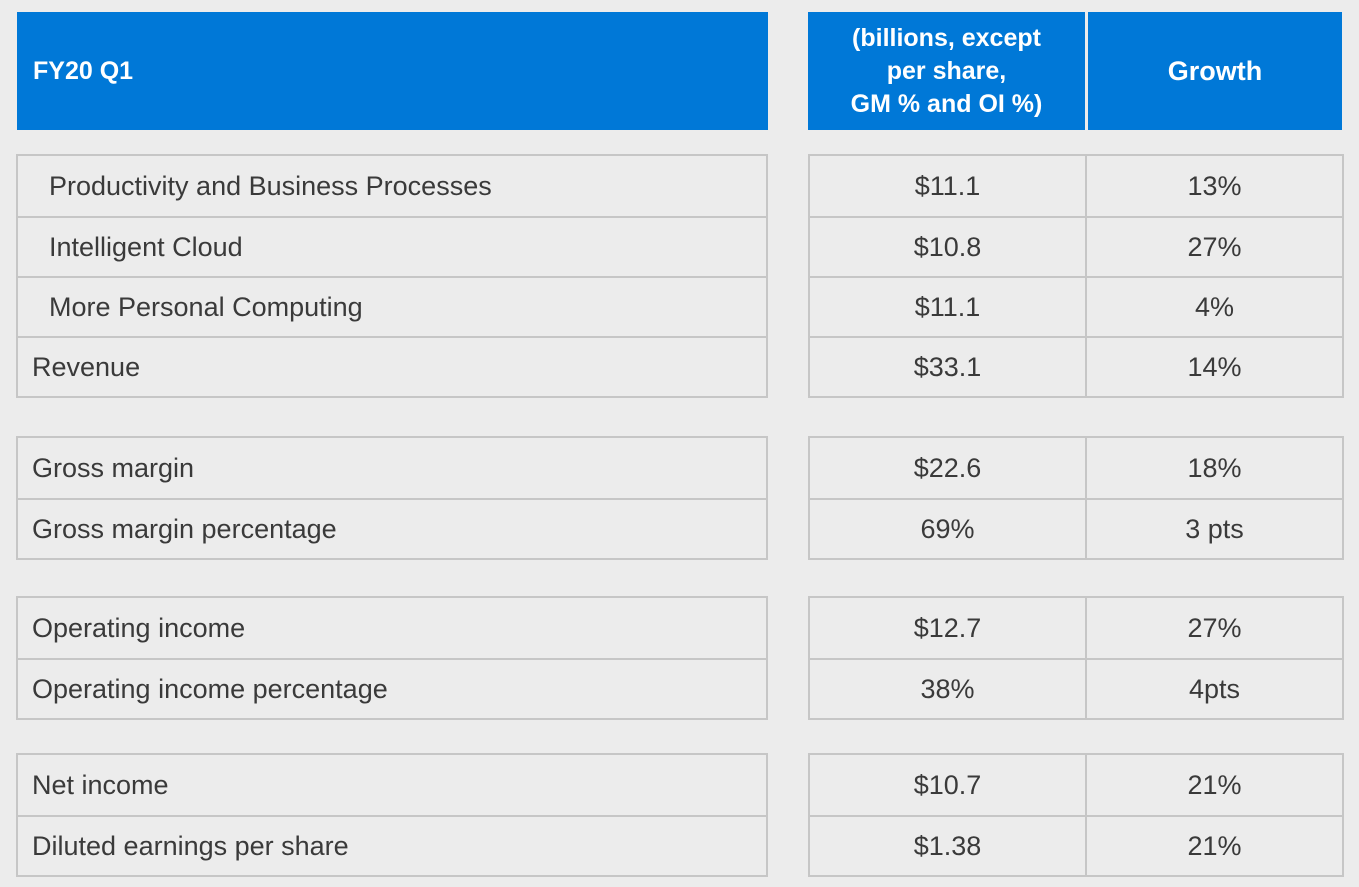 Image resolution: width=1359 pixels, height=887 pixels. What do you see at coordinates (270, 185) in the screenshot?
I see `row-label: Productivity and Business Processes` at bounding box center [270, 185].